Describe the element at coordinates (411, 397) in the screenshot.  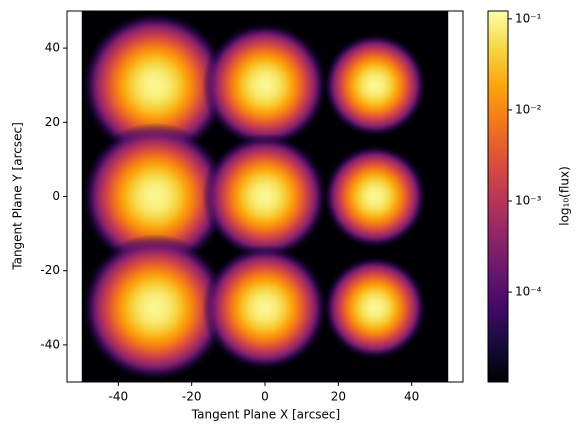
I see `x-tick-label: 40` at that location.